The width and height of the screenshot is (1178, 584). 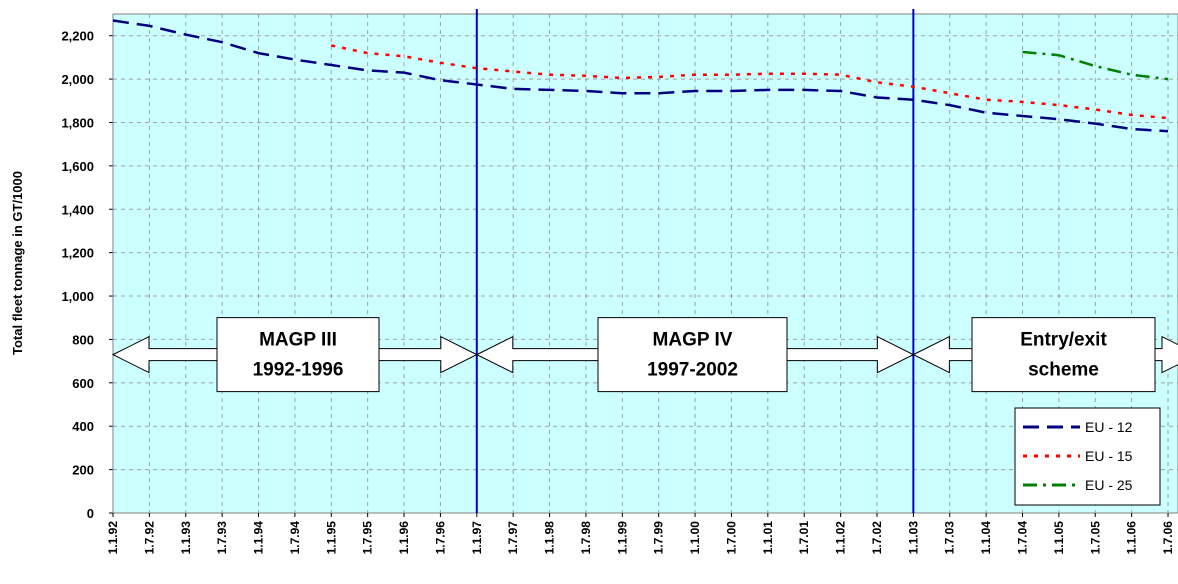 What do you see at coordinates (222, 538) in the screenshot?
I see `x-tick-label: 1.7.93` at bounding box center [222, 538].